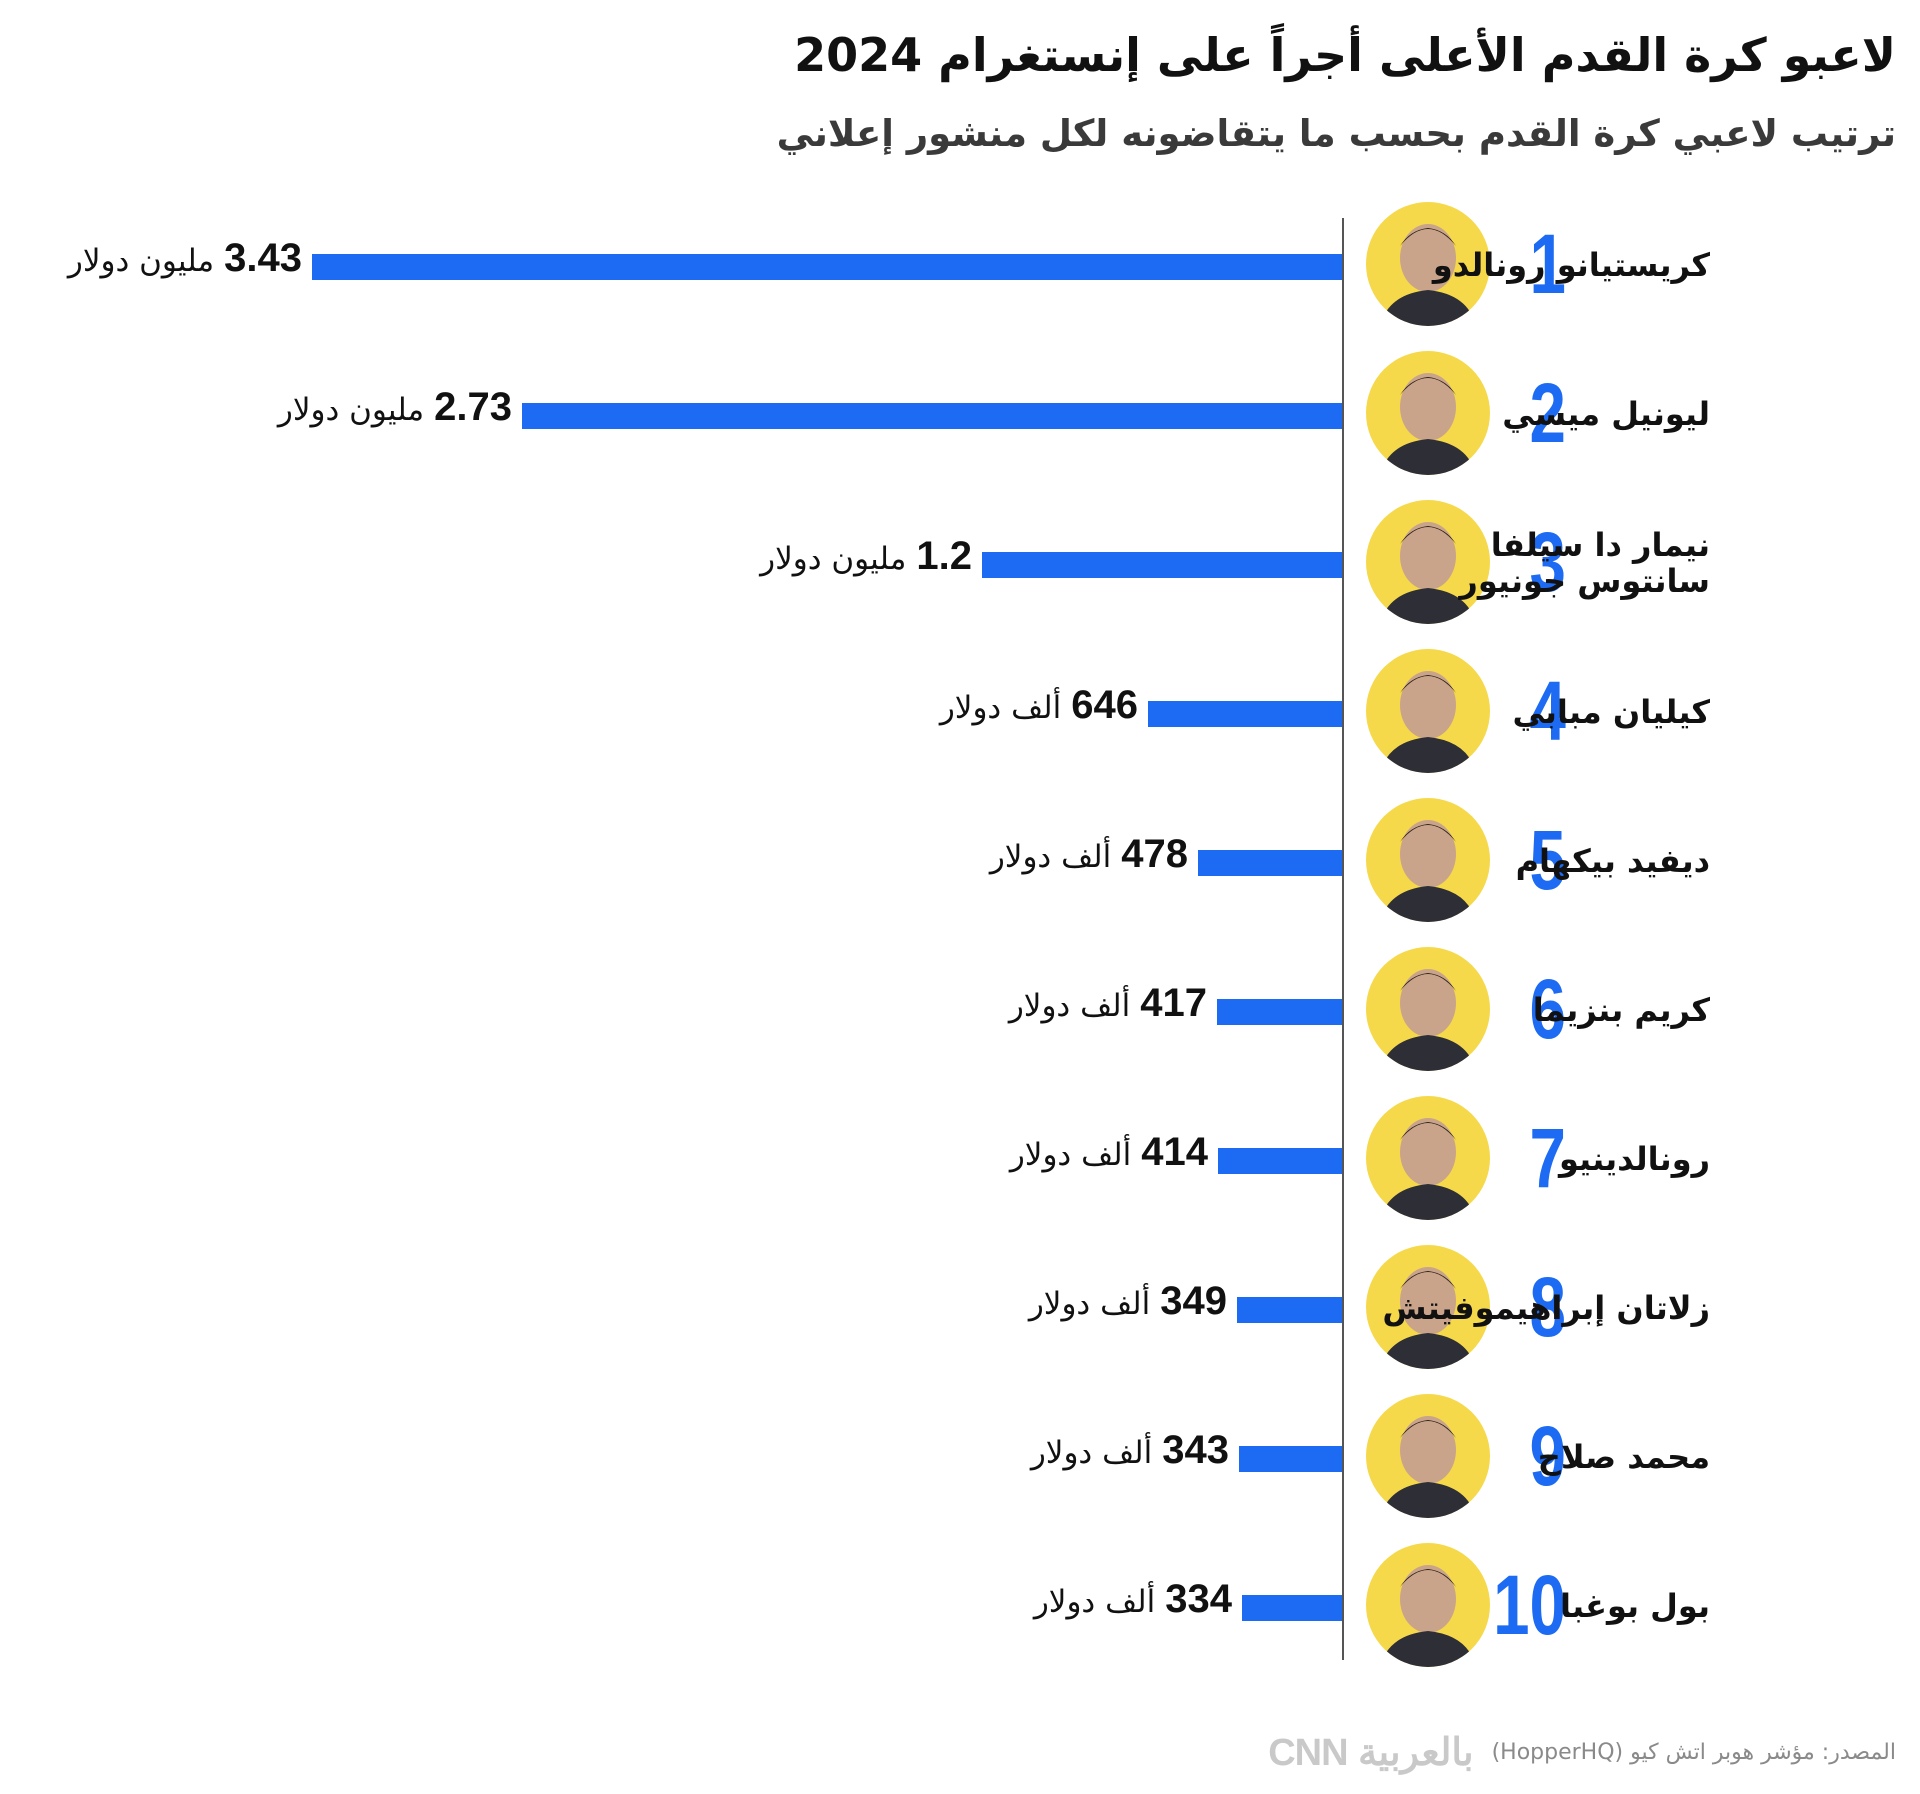  I want to click on value-label: مليون دولار 2.73, so click(395, 407).